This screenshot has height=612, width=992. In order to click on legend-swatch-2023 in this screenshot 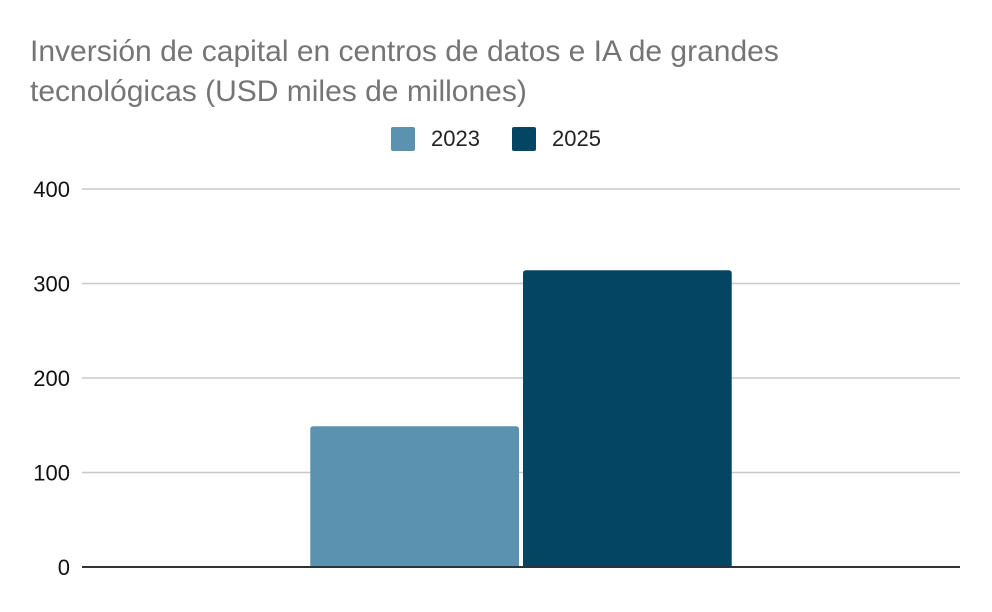, I will do `click(403, 139)`.